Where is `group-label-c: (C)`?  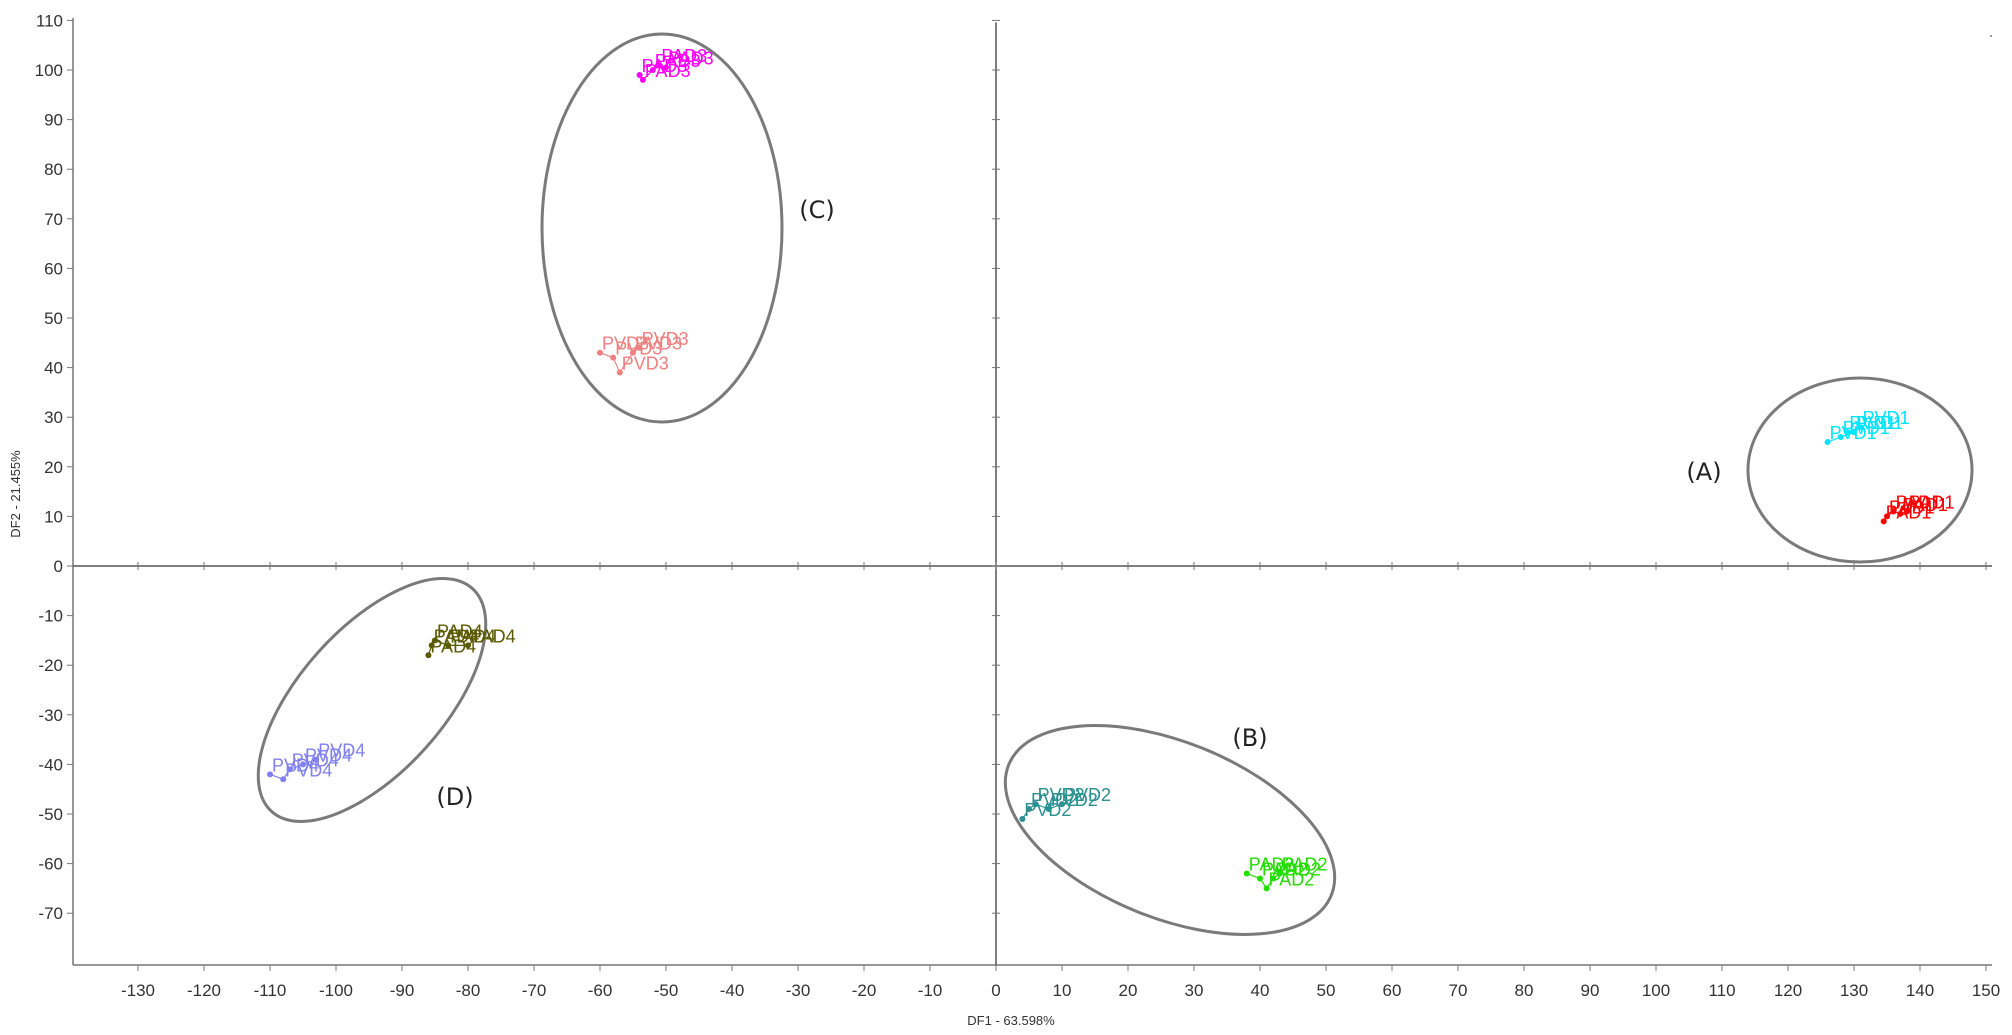
group-label-c: (C) is located at coordinates (816, 210).